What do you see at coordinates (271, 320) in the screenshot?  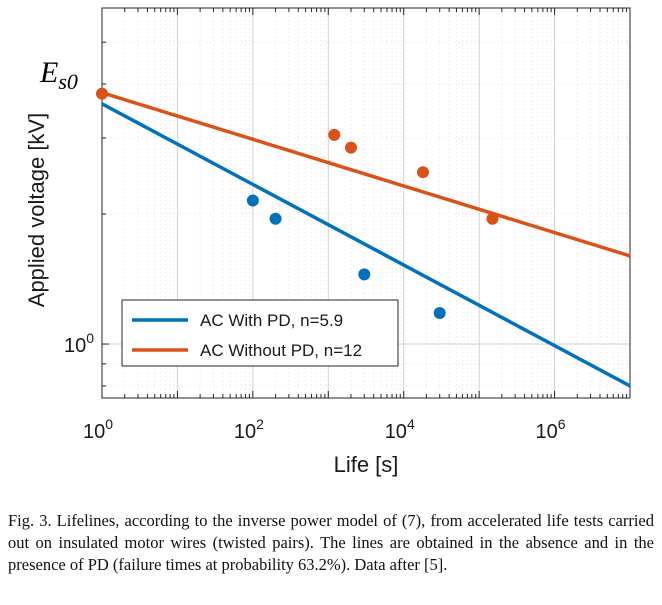 I see `legend-label-ac-with-pd: AC With PD, n=5.9` at bounding box center [271, 320].